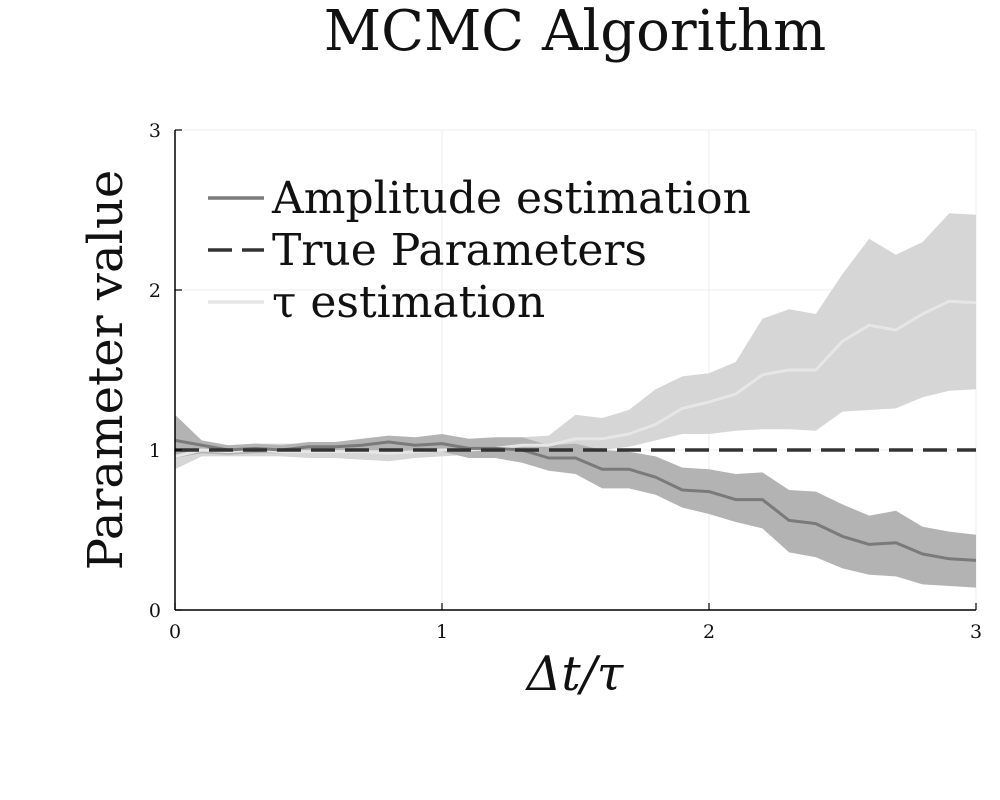 This screenshot has width=1000, height=800. What do you see at coordinates (175, 632) in the screenshot?
I see `x-tick-label: 0` at bounding box center [175, 632].